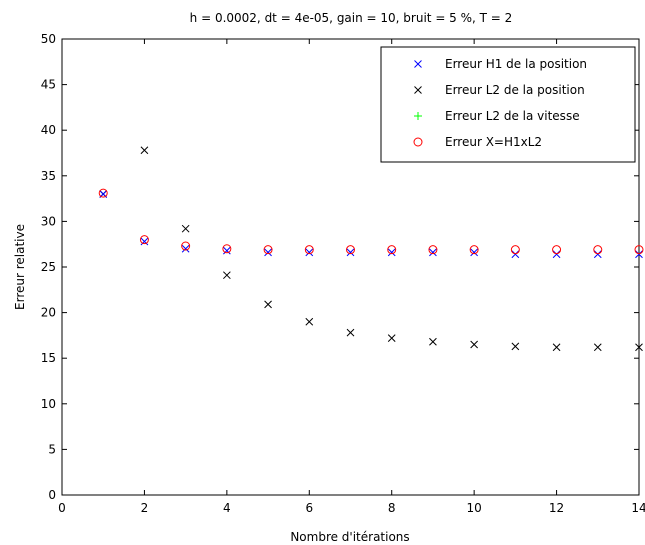 The height and width of the screenshot is (545, 645). I want to click on y-tick-label: 25, so click(48, 267).